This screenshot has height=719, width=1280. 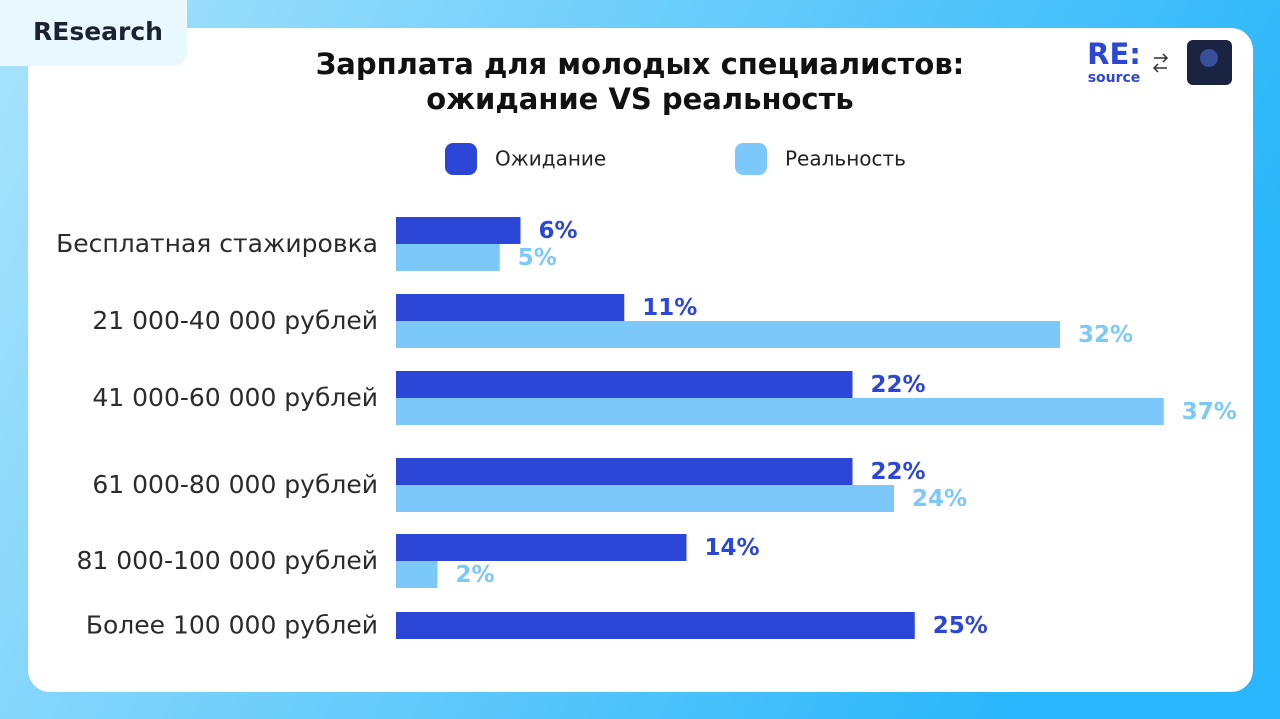 I want to click on legend-label: Реальность, so click(x=845, y=159).